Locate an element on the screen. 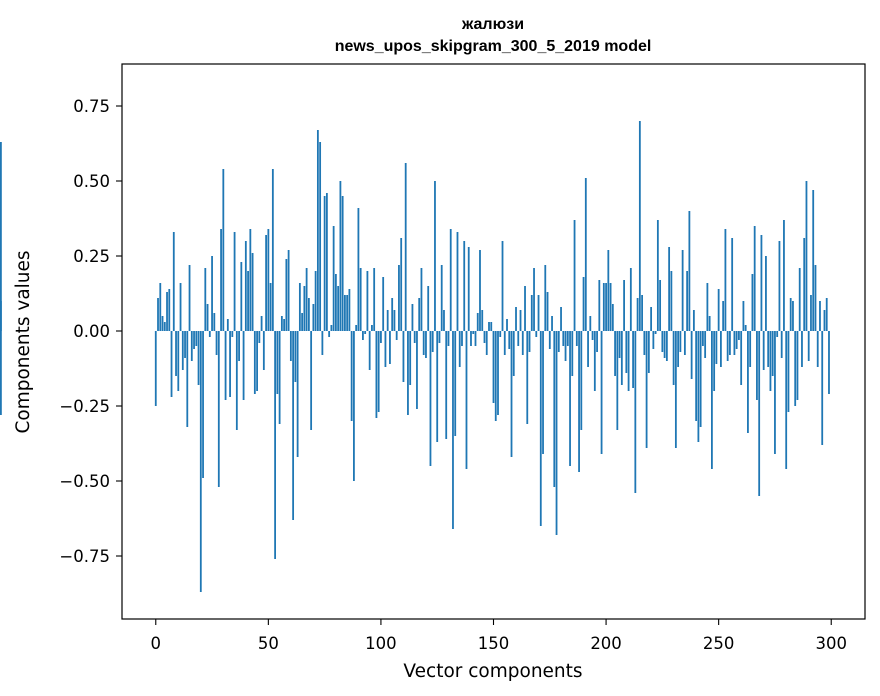 The height and width of the screenshot is (696, 880). y-tick-label: −0.50 is located at coordinates (84, 481).